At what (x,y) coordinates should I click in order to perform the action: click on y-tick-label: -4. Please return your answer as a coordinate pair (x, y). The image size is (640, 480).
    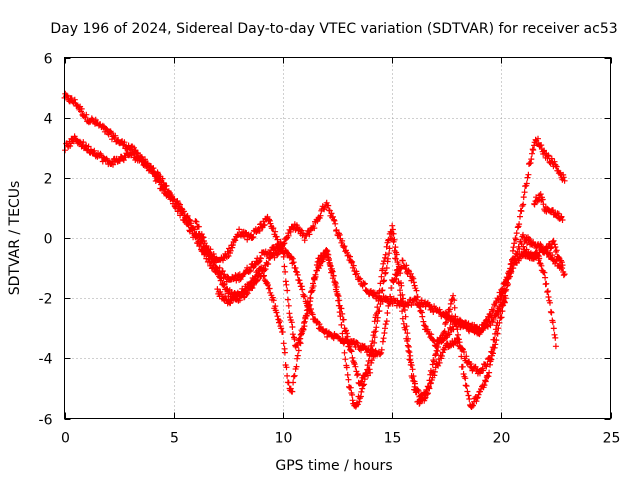
    Looking at the image, I should click on (46, 360).